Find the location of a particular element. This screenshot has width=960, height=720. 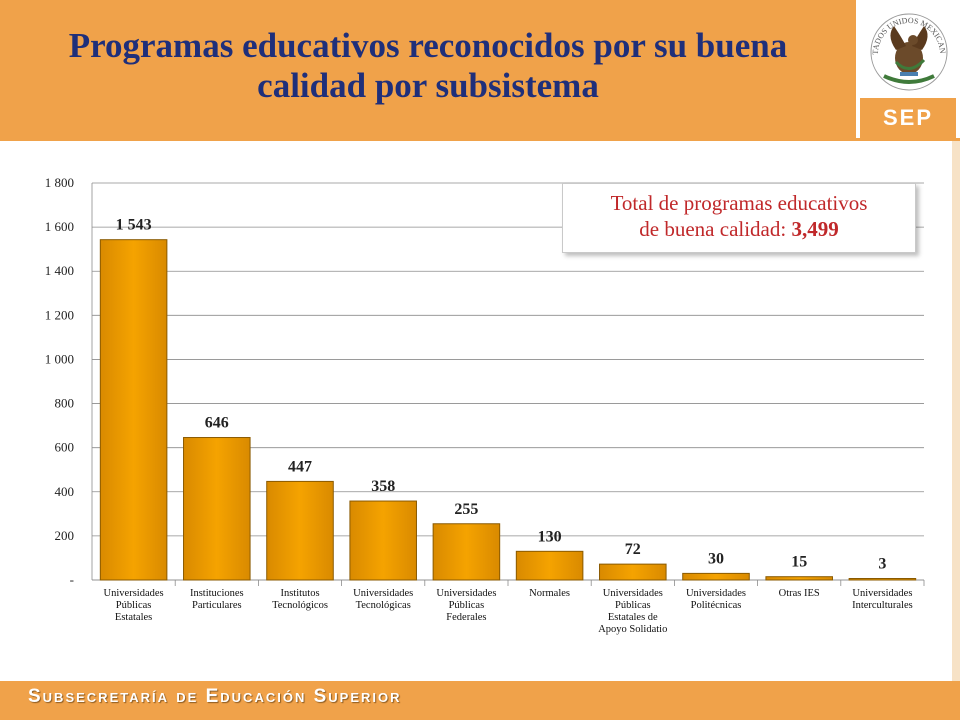

data-label: 15 is located at coordinates (799, 562).